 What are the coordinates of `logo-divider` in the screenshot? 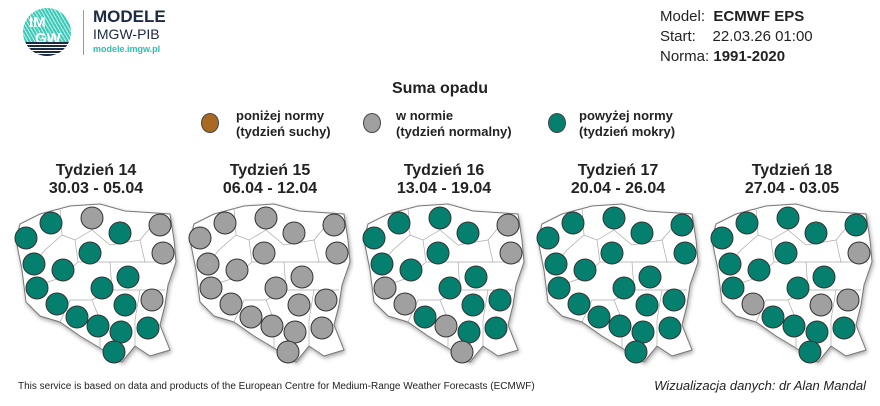 It's located at (83, 32).